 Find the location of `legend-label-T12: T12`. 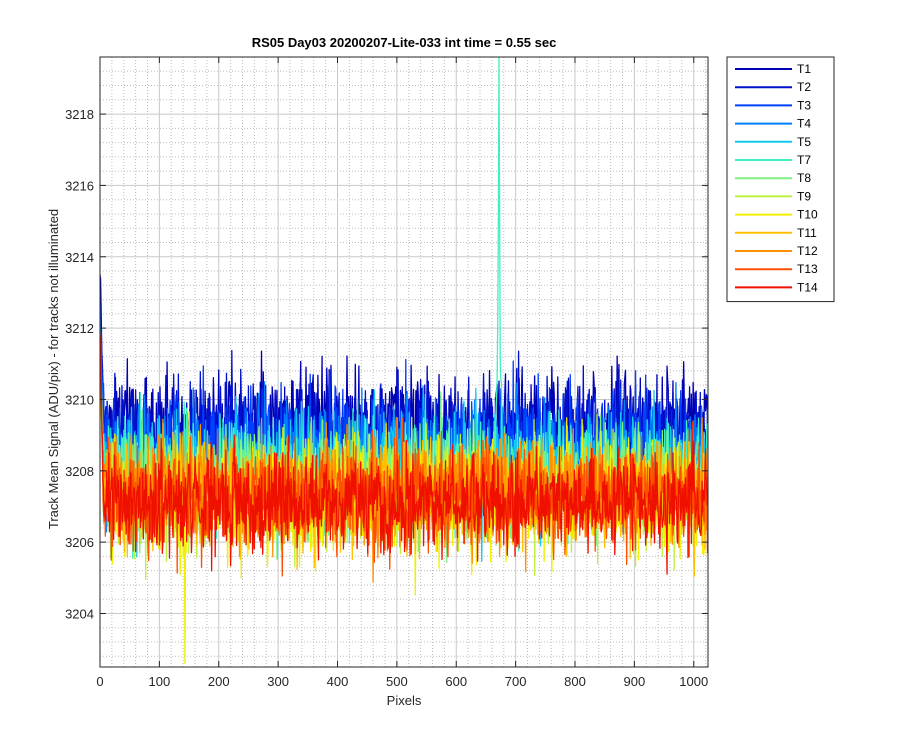

legend-label-T12: T12 is located at coordinates (807, 251).